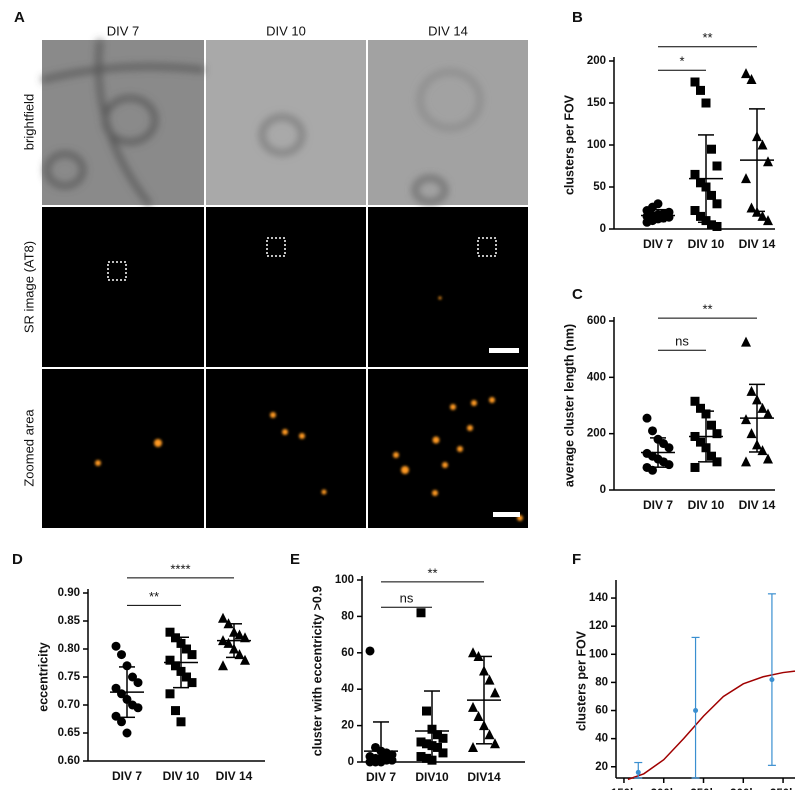 This screenshot has height=790, width=800. I want to click on y-tick-label: 140, so click(598, 598).